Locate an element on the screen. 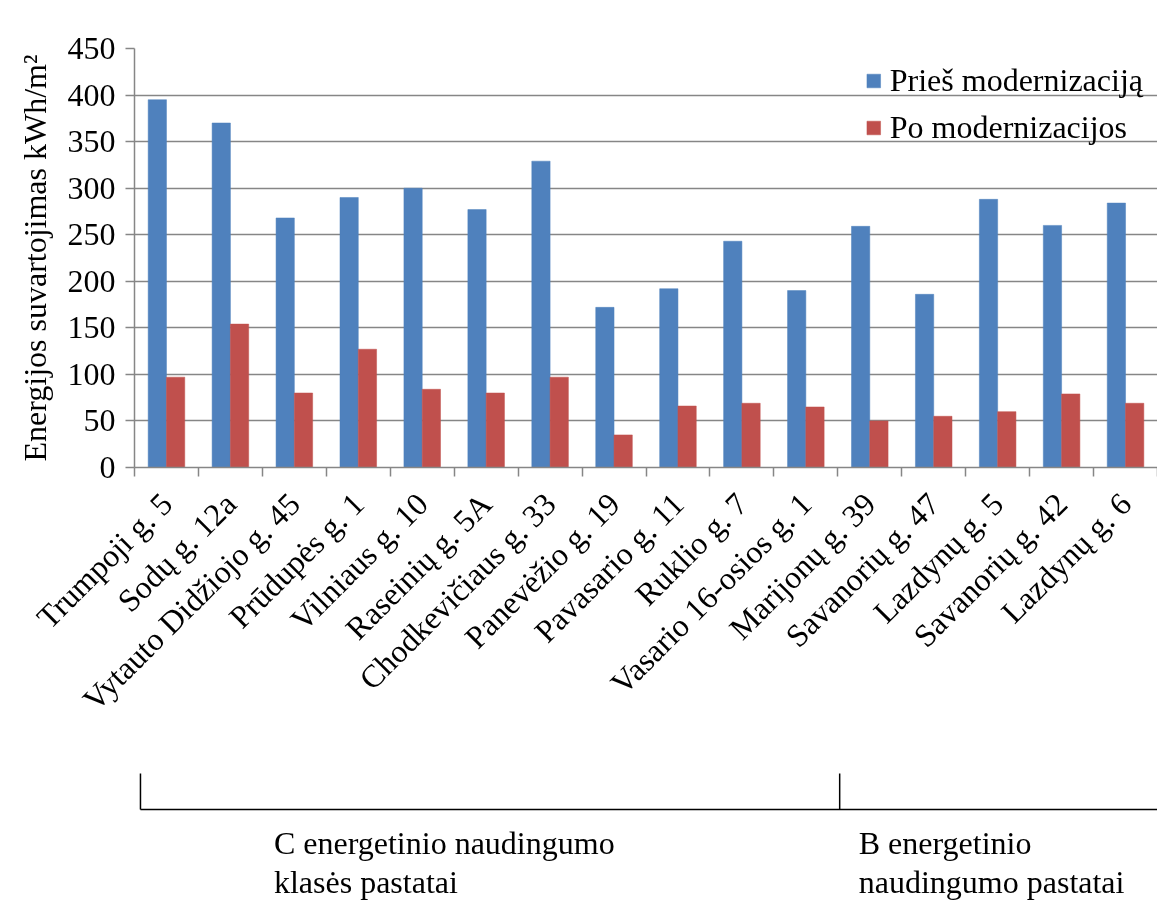 The height and width of the screenshot is (905, 1157). y-tick-label: 100 is located at coordinates (91, 373).